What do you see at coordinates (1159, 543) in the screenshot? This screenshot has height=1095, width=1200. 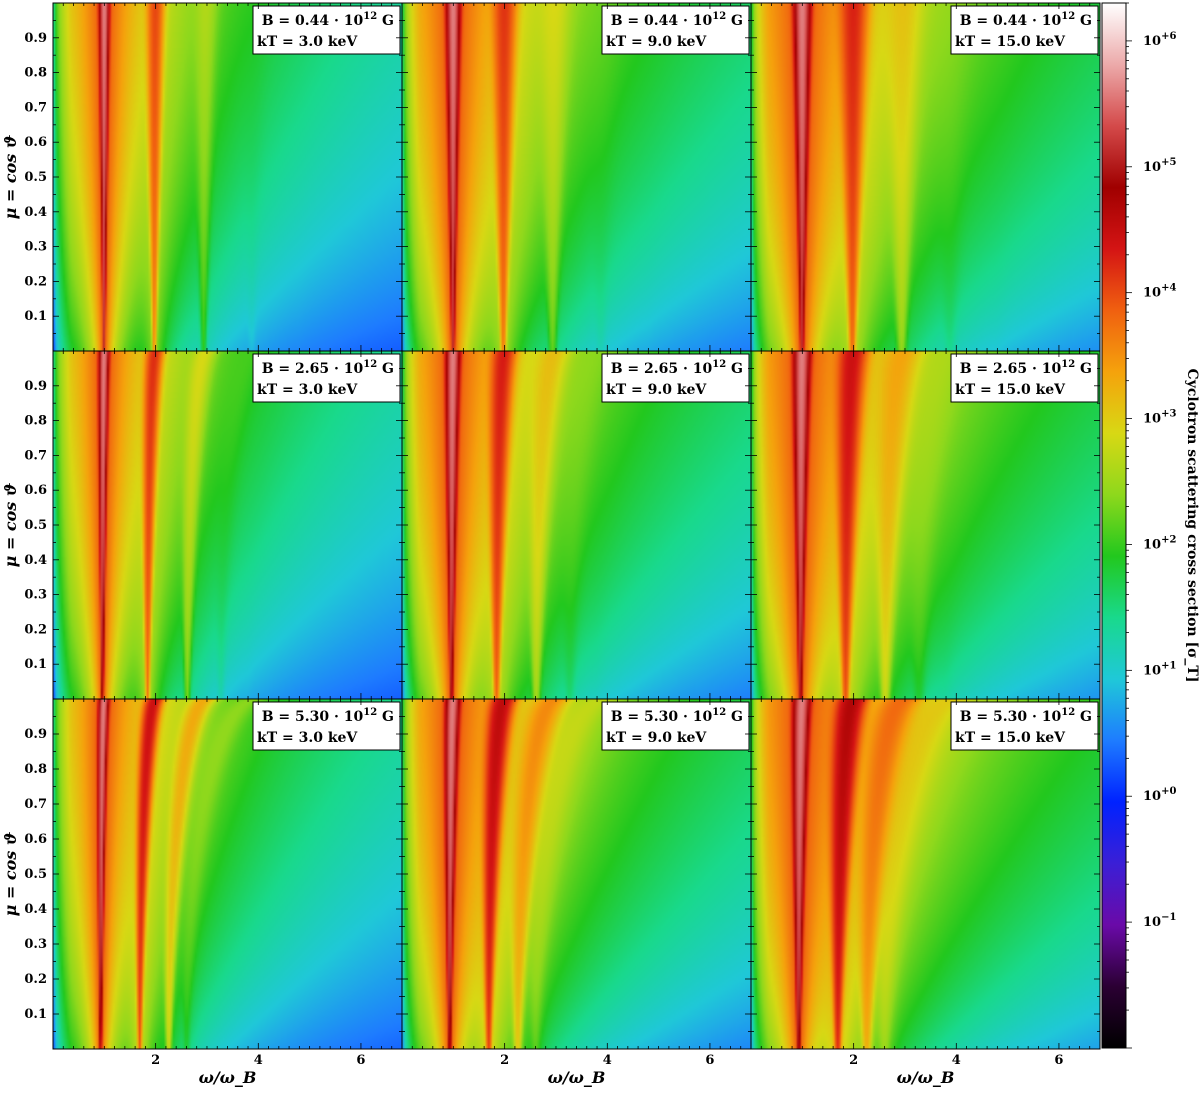 I see `colorbar-tick-label: 10+2` at bounding box center [1159, 543].